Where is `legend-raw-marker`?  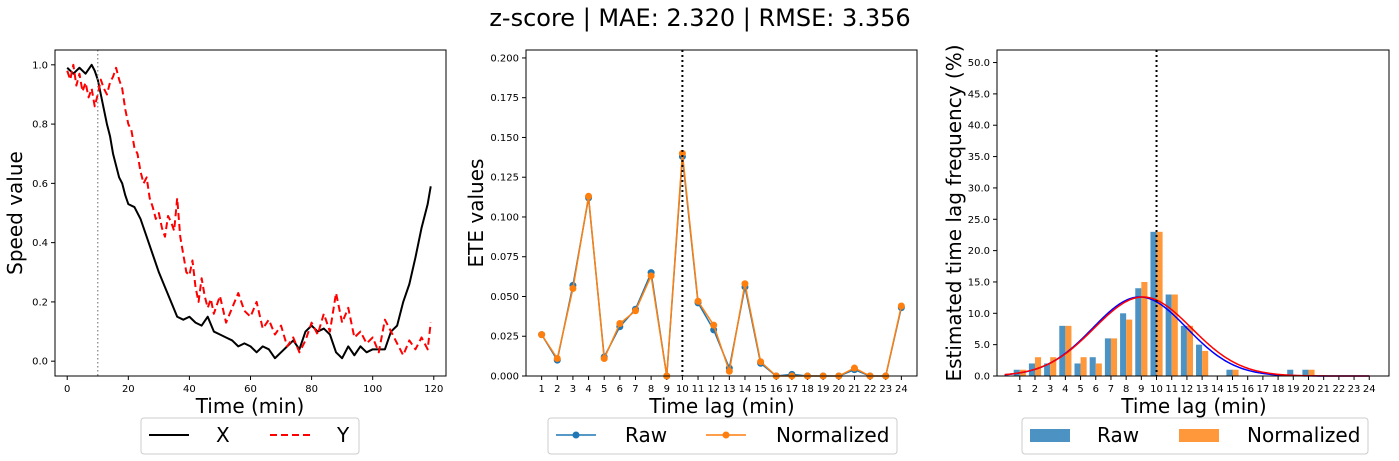
legend-raw-marker is located at coordinates (576, 435).